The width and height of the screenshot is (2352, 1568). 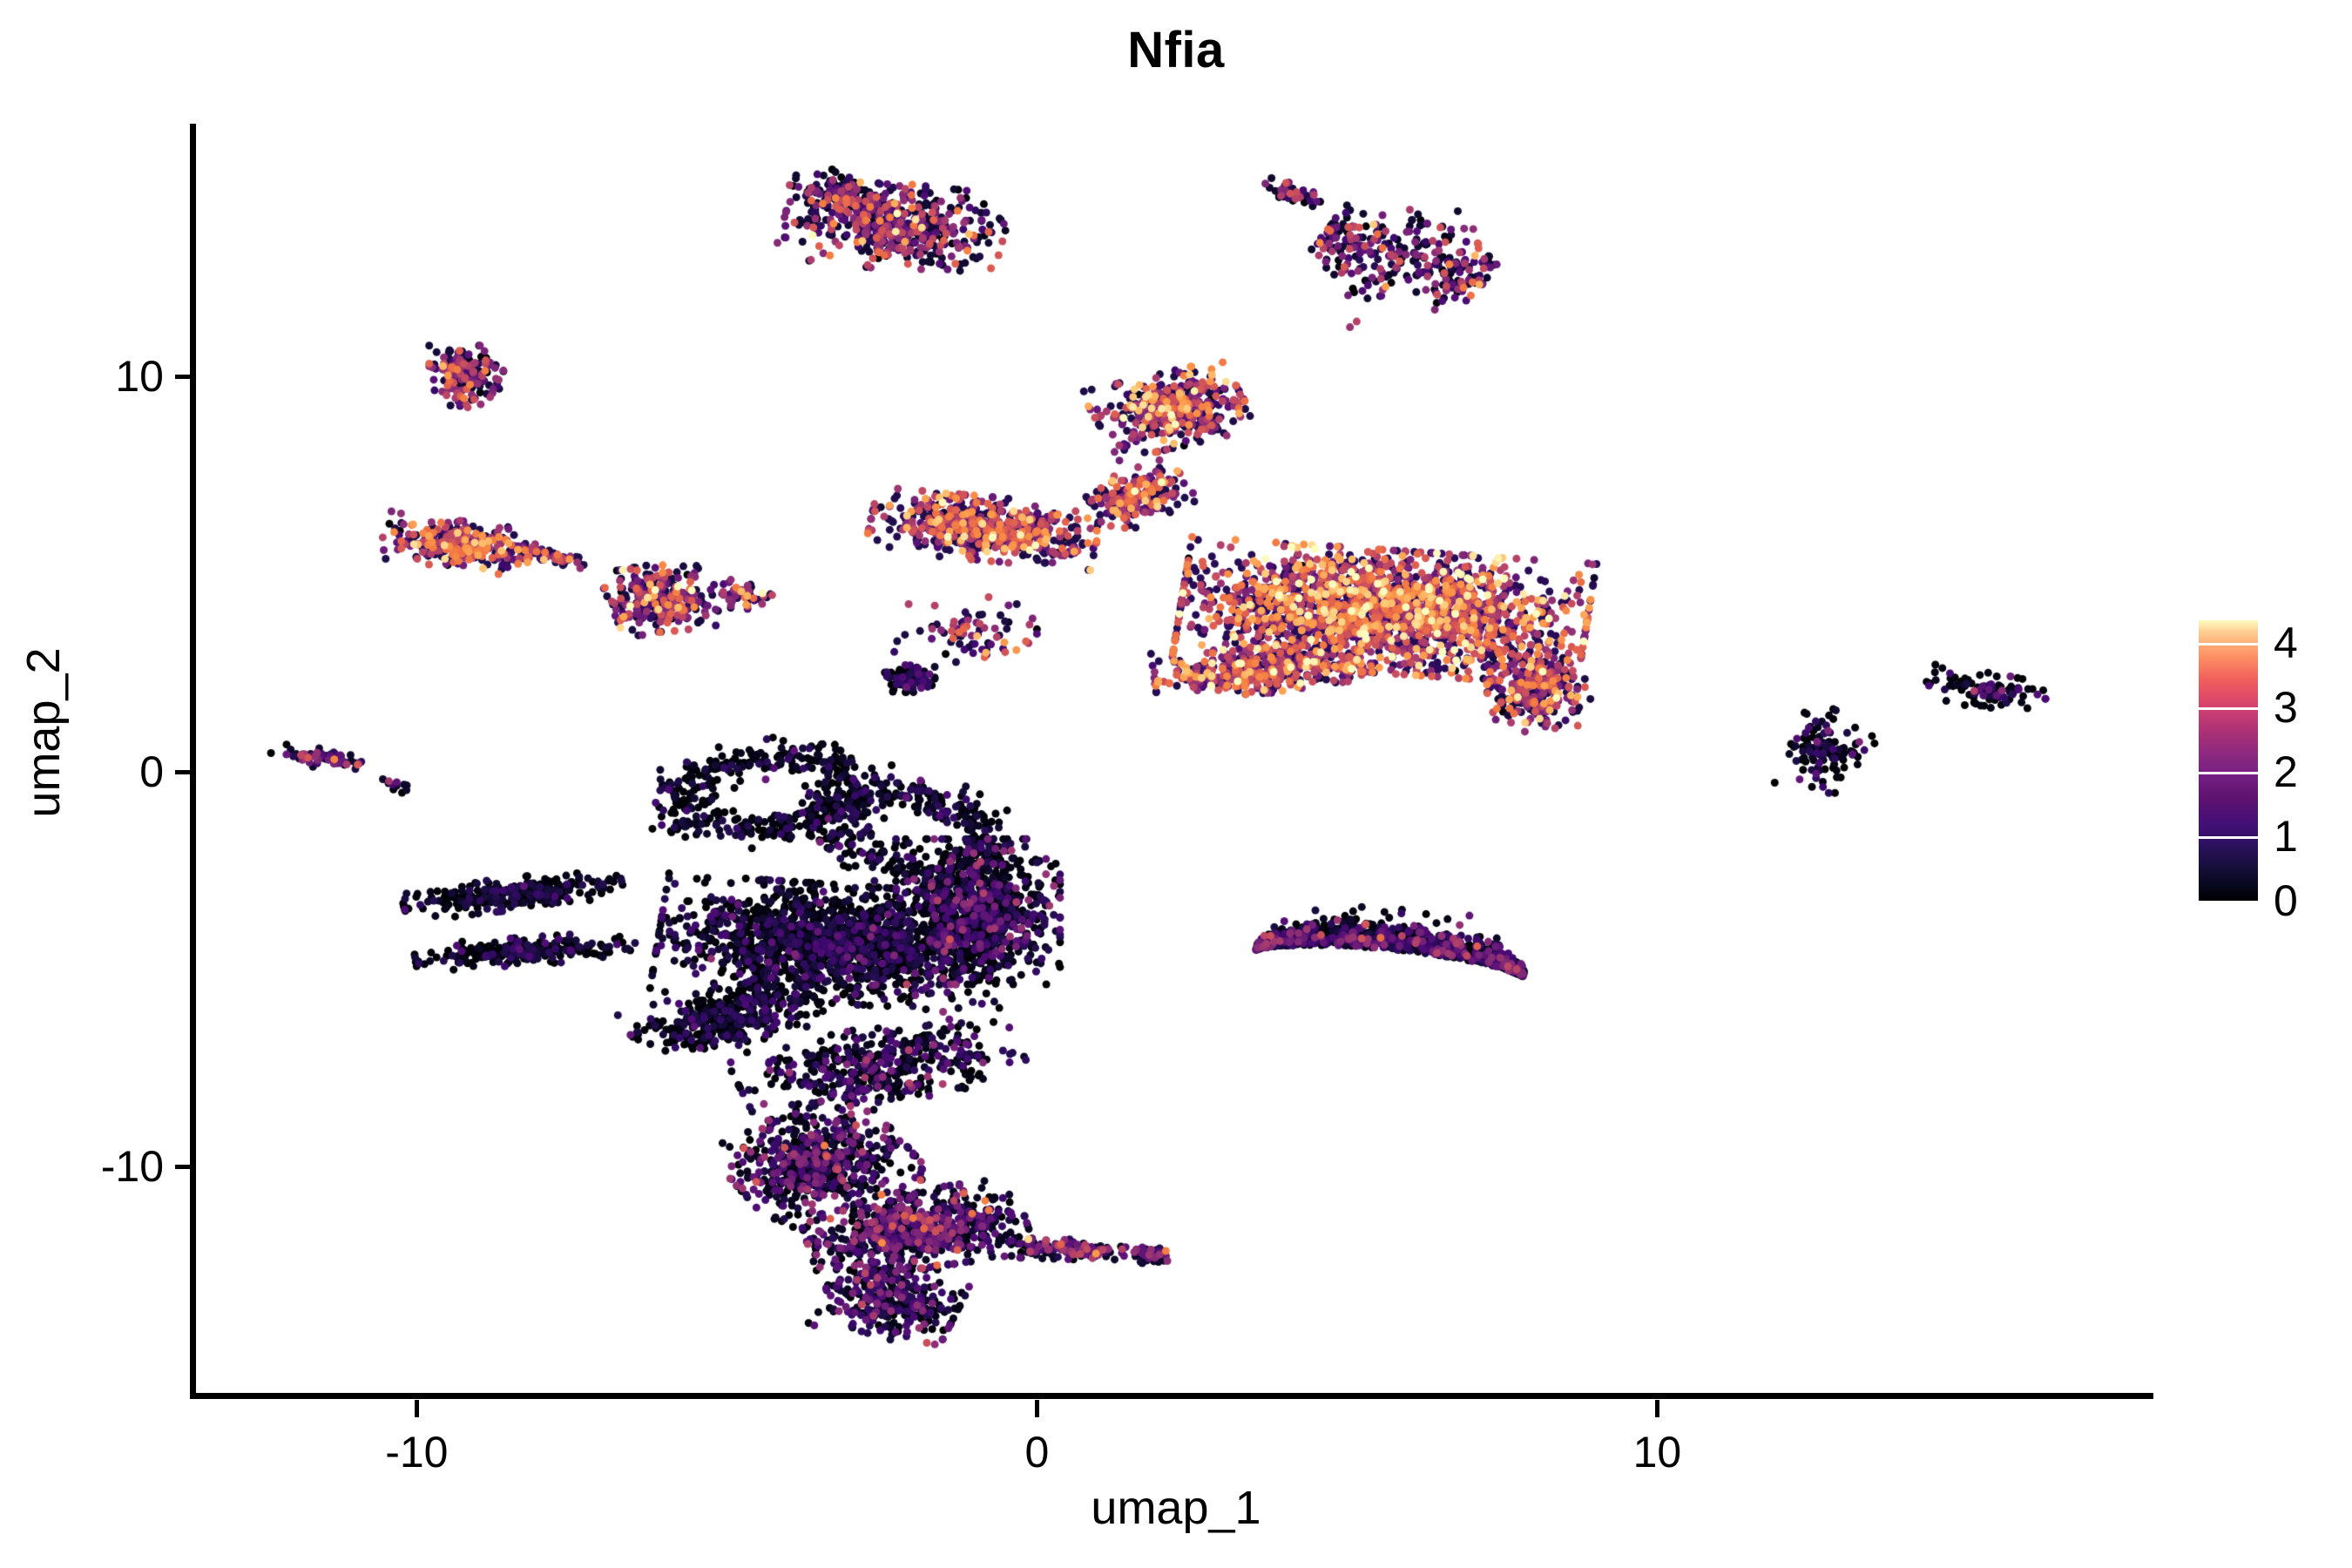 What do you see at coordinates (2286, 900) in the screenshot?
I see `colorbar-tick-label: 0` at bounding box center [2286, 900].